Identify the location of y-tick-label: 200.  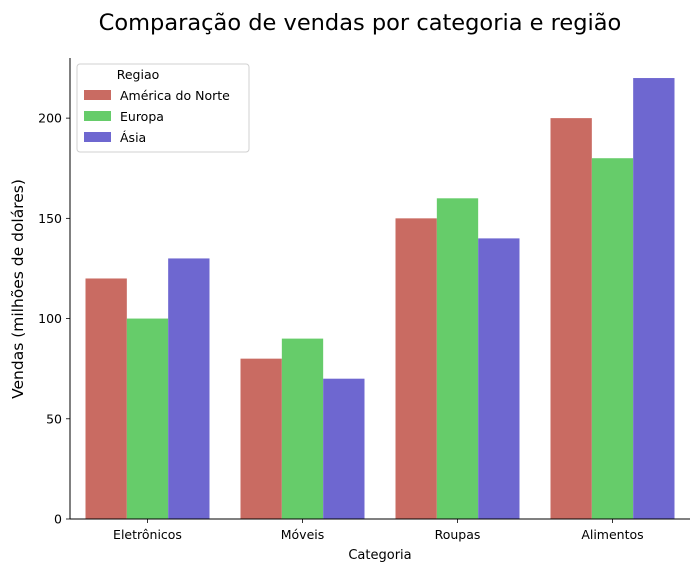
(50, 118).